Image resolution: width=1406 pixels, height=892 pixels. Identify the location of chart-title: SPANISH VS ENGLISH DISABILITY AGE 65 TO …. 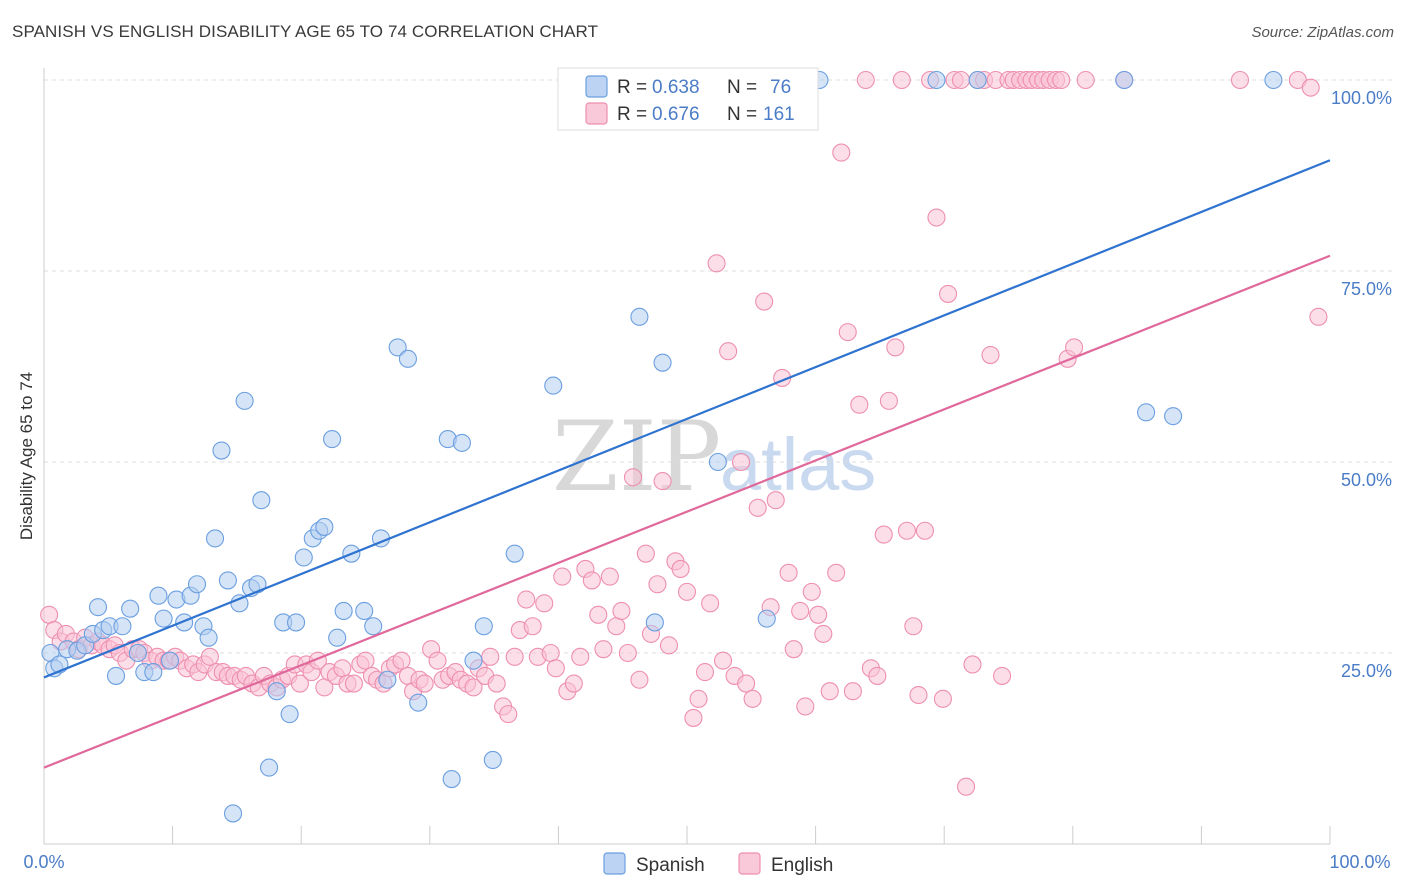
(305, 31).